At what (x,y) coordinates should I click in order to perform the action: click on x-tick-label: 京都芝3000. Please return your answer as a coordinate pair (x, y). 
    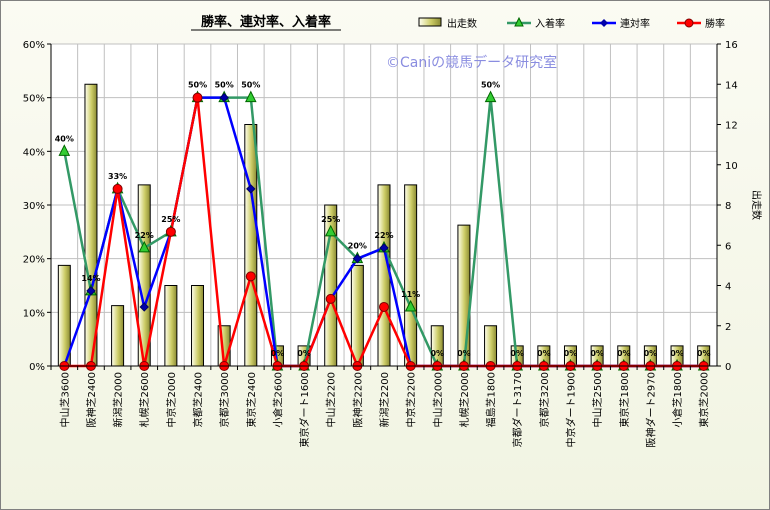
    Looking at the image, I should click on (224, 399).